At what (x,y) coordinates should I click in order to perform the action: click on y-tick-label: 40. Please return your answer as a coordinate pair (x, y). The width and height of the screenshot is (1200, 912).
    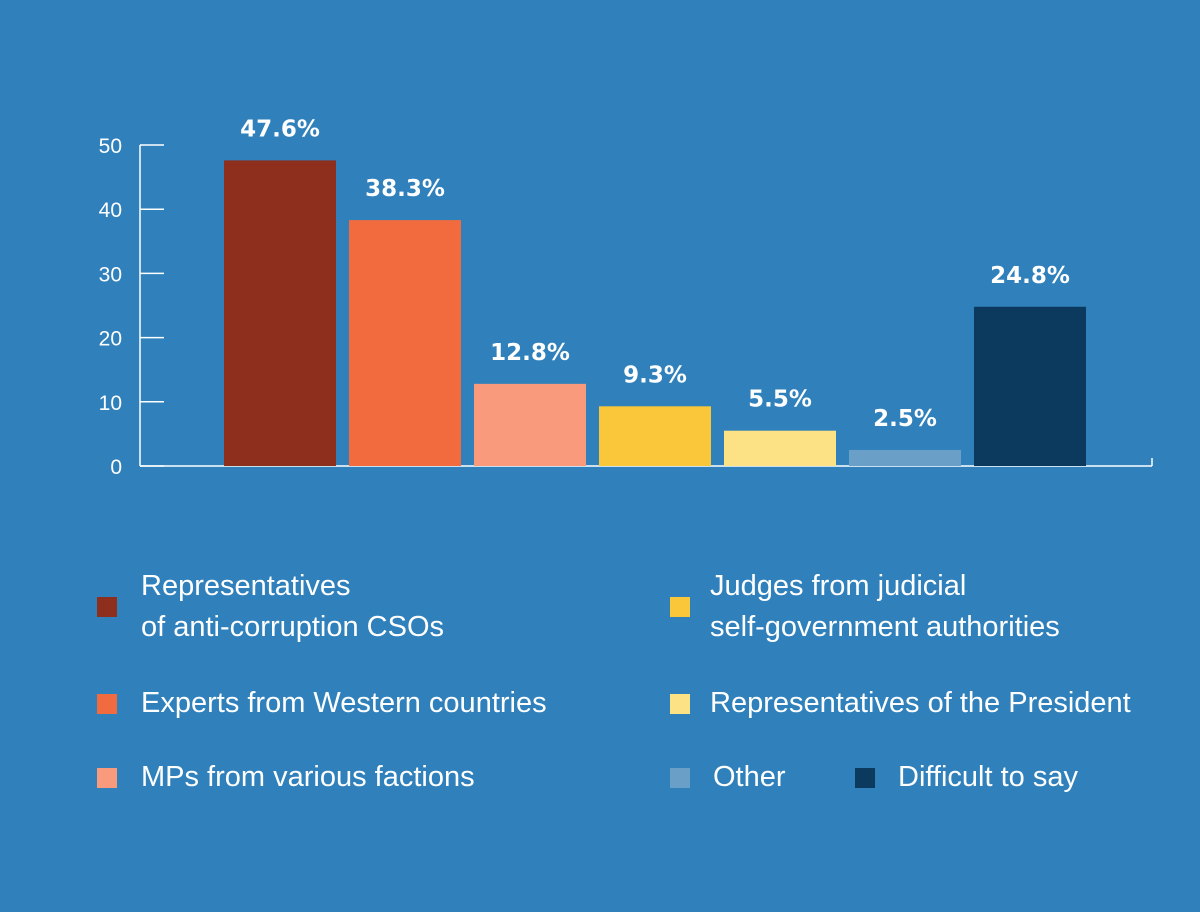
    Looking at the image, I should click on (110, 210).